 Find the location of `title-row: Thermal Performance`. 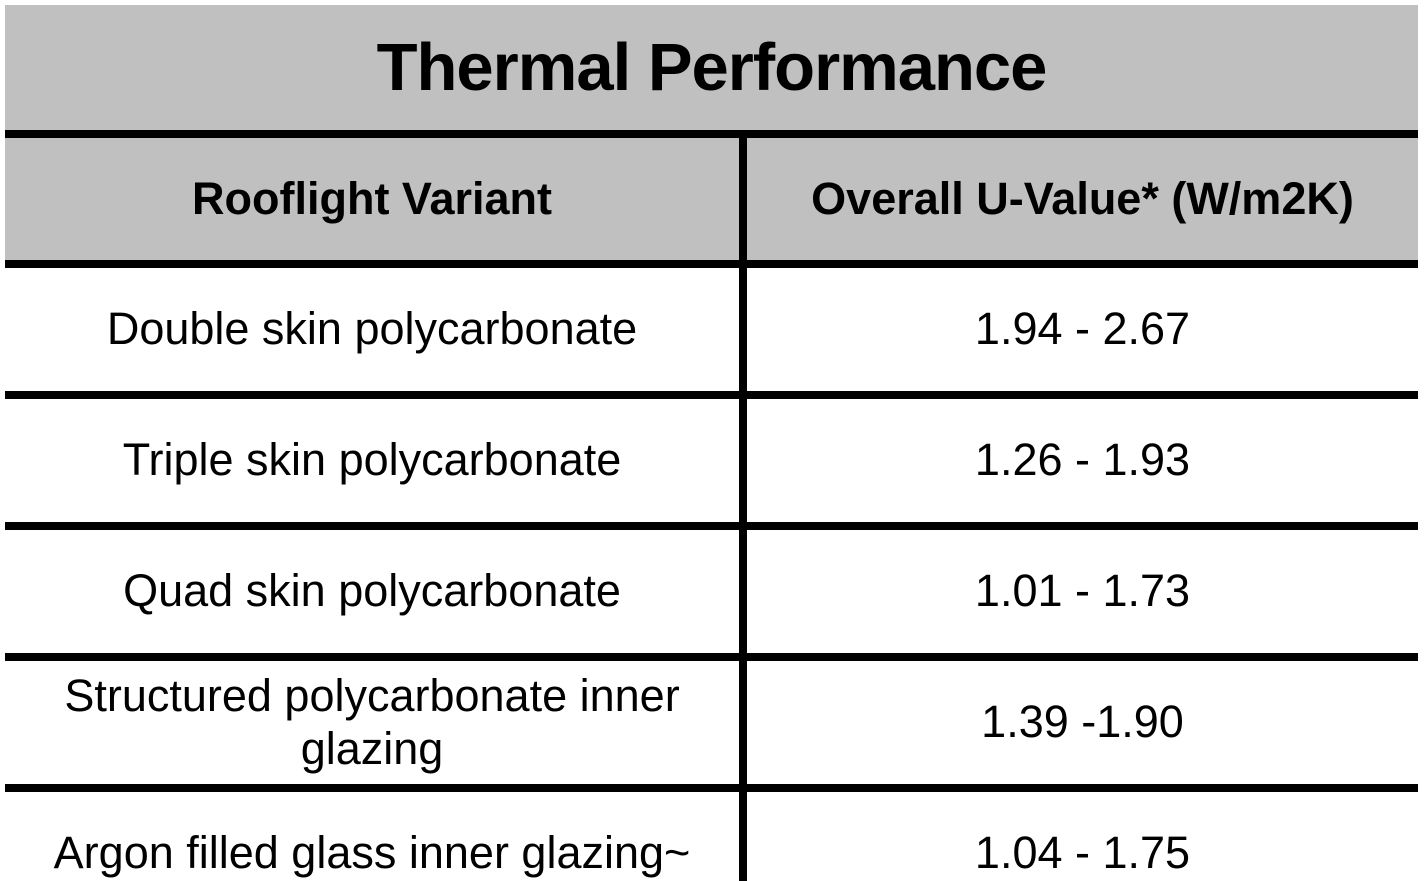

title-row: Thermal Performance is located at coordinates (712, 71).